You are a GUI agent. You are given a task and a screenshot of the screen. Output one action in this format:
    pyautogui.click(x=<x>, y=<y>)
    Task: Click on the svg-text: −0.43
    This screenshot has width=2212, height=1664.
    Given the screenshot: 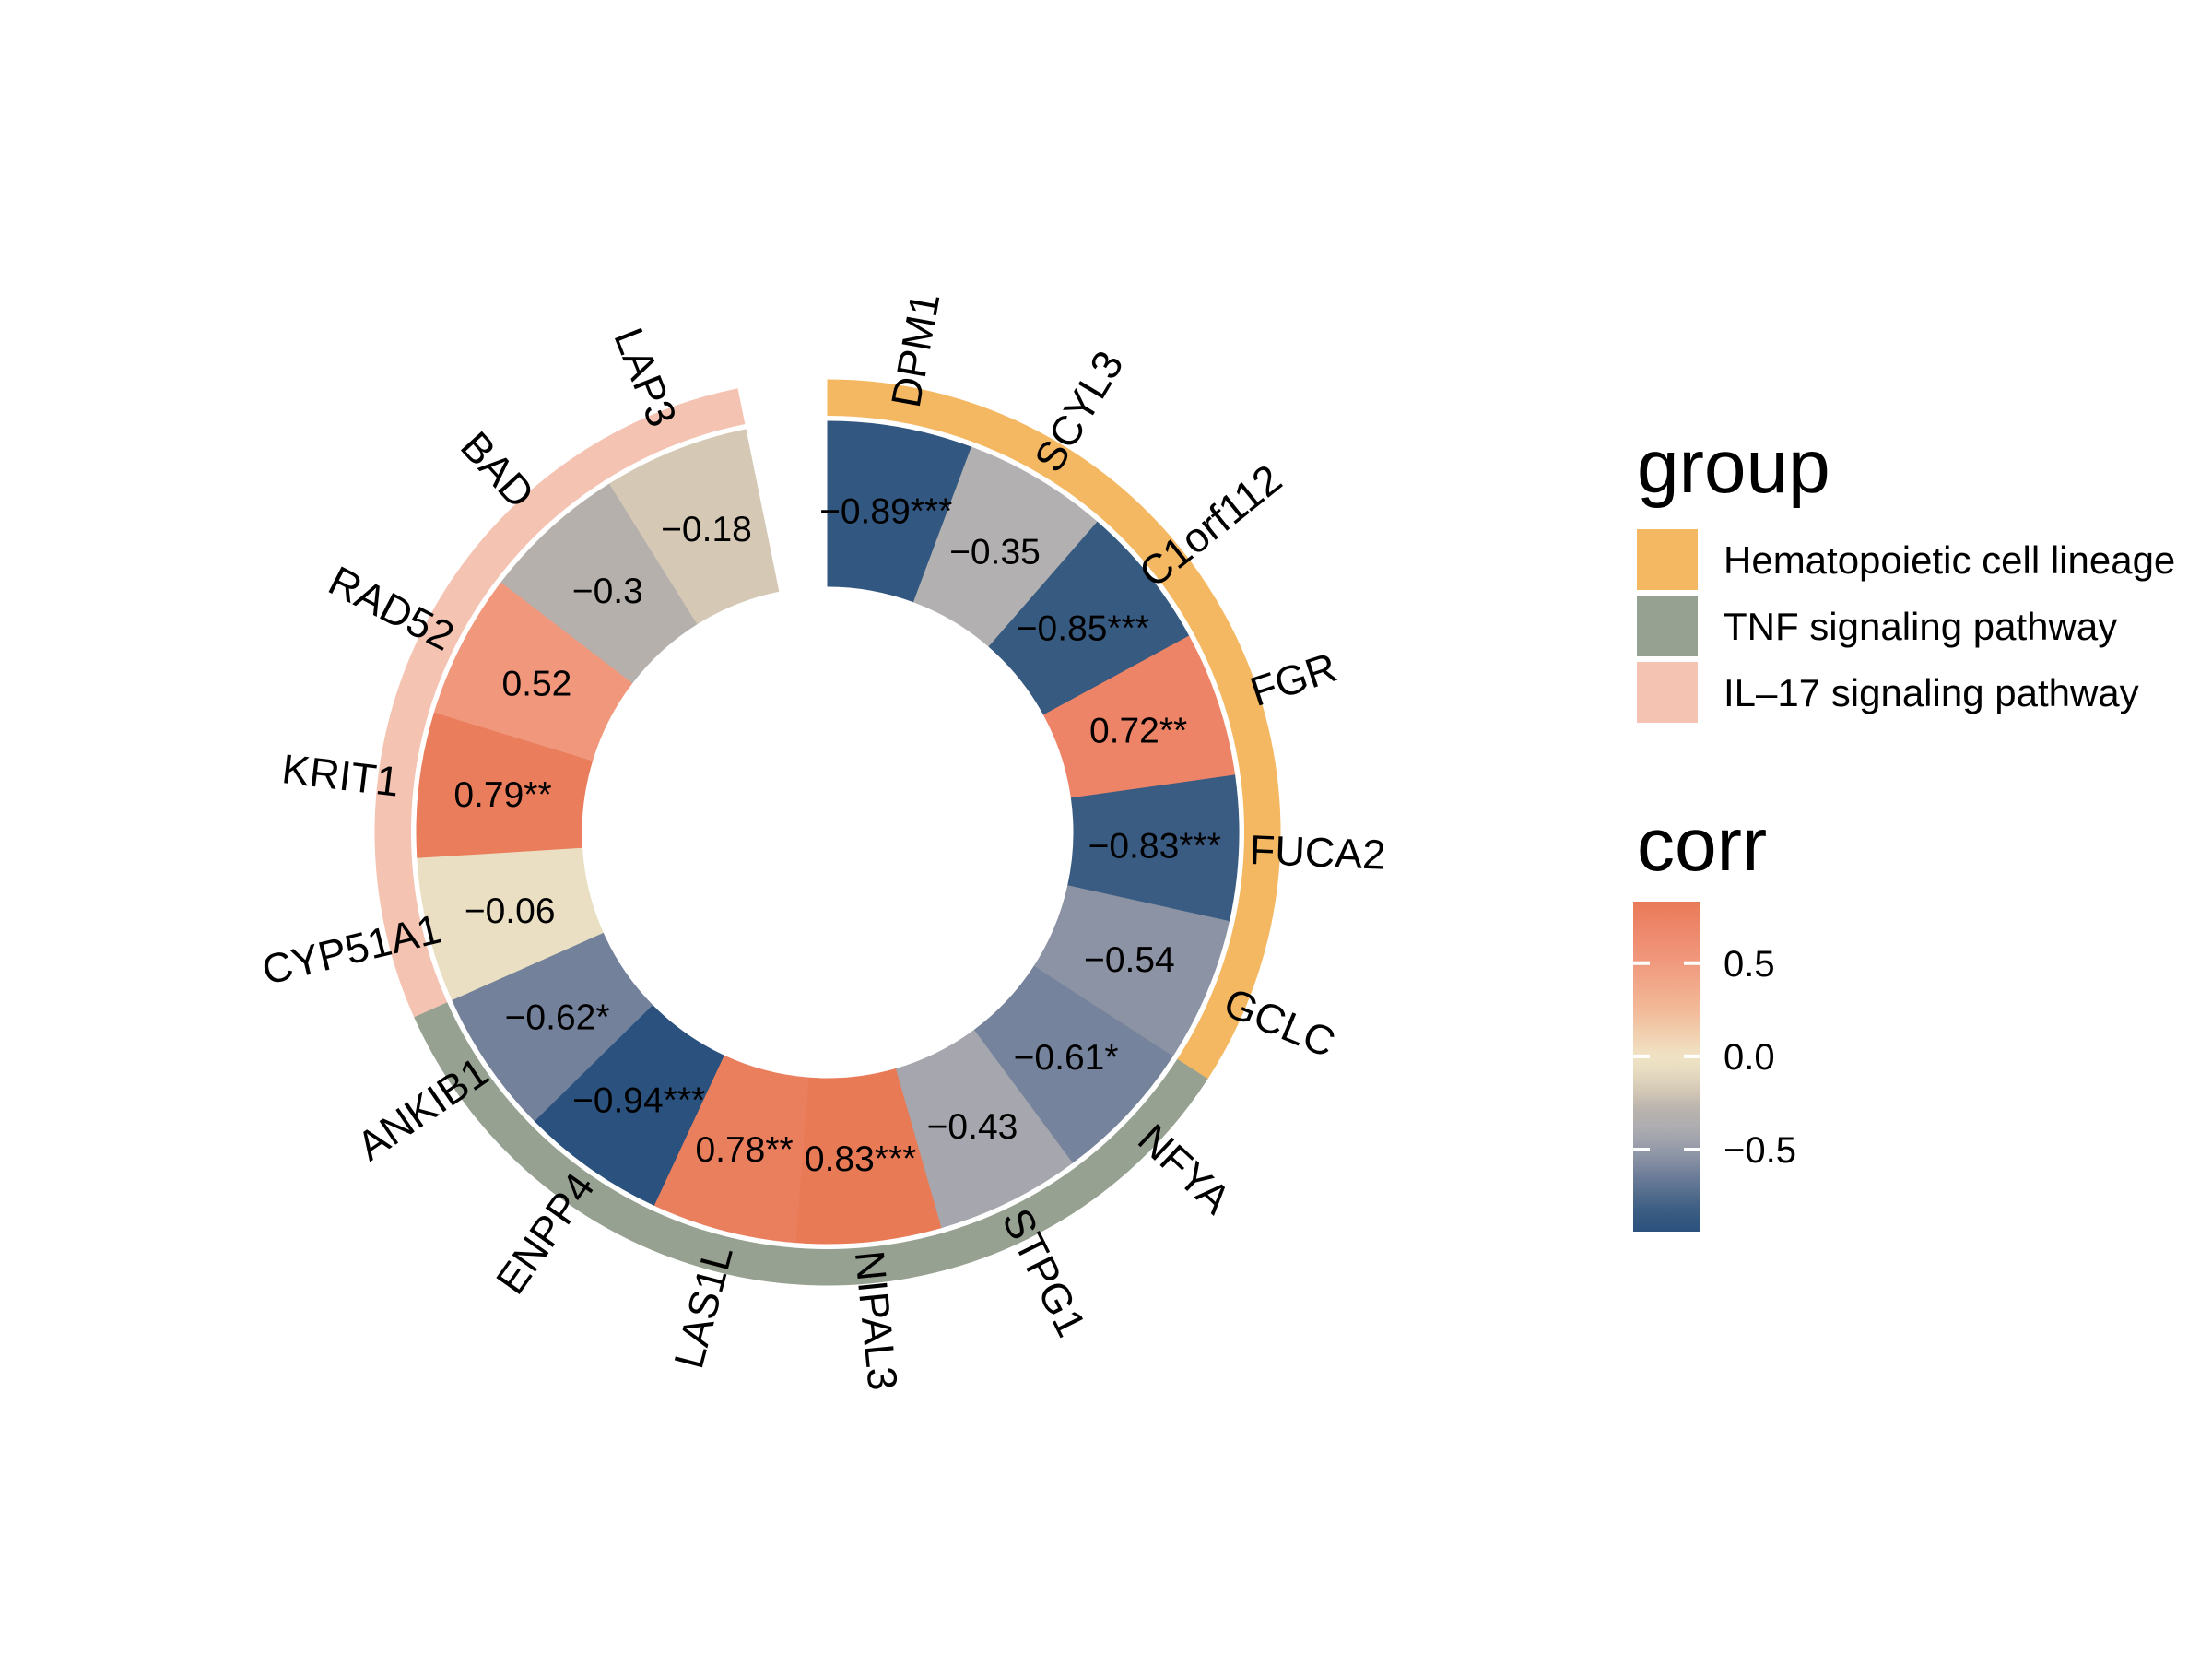 What is the action you would take?
    pyautogui.click(x=972, y=1127)
    